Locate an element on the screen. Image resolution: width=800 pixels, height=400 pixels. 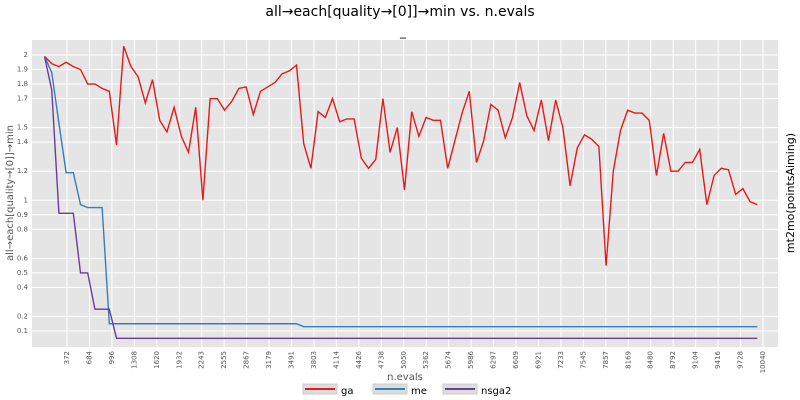
x-tick-label: 9728 is located at coordinates (741, 360).